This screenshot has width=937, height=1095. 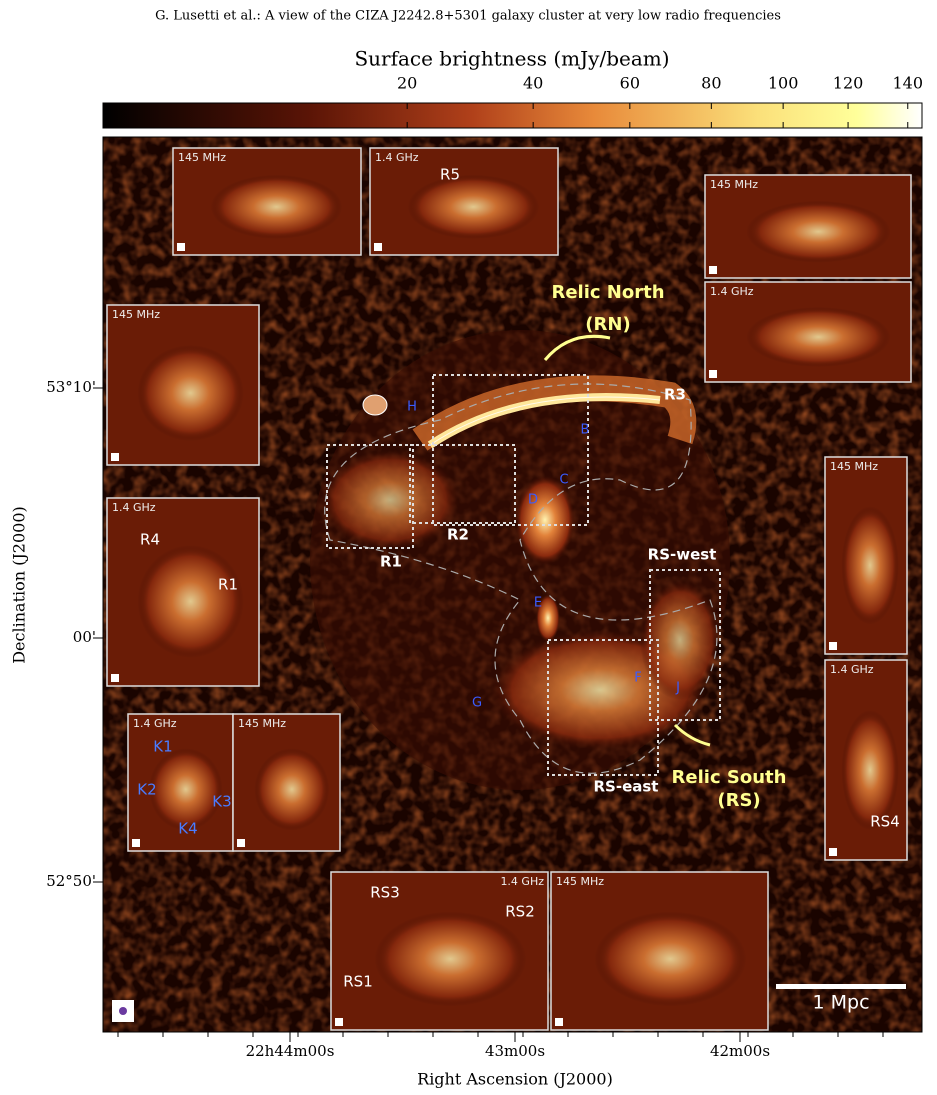 I want to click on annotation: (RS), so click(x=738, y=800).